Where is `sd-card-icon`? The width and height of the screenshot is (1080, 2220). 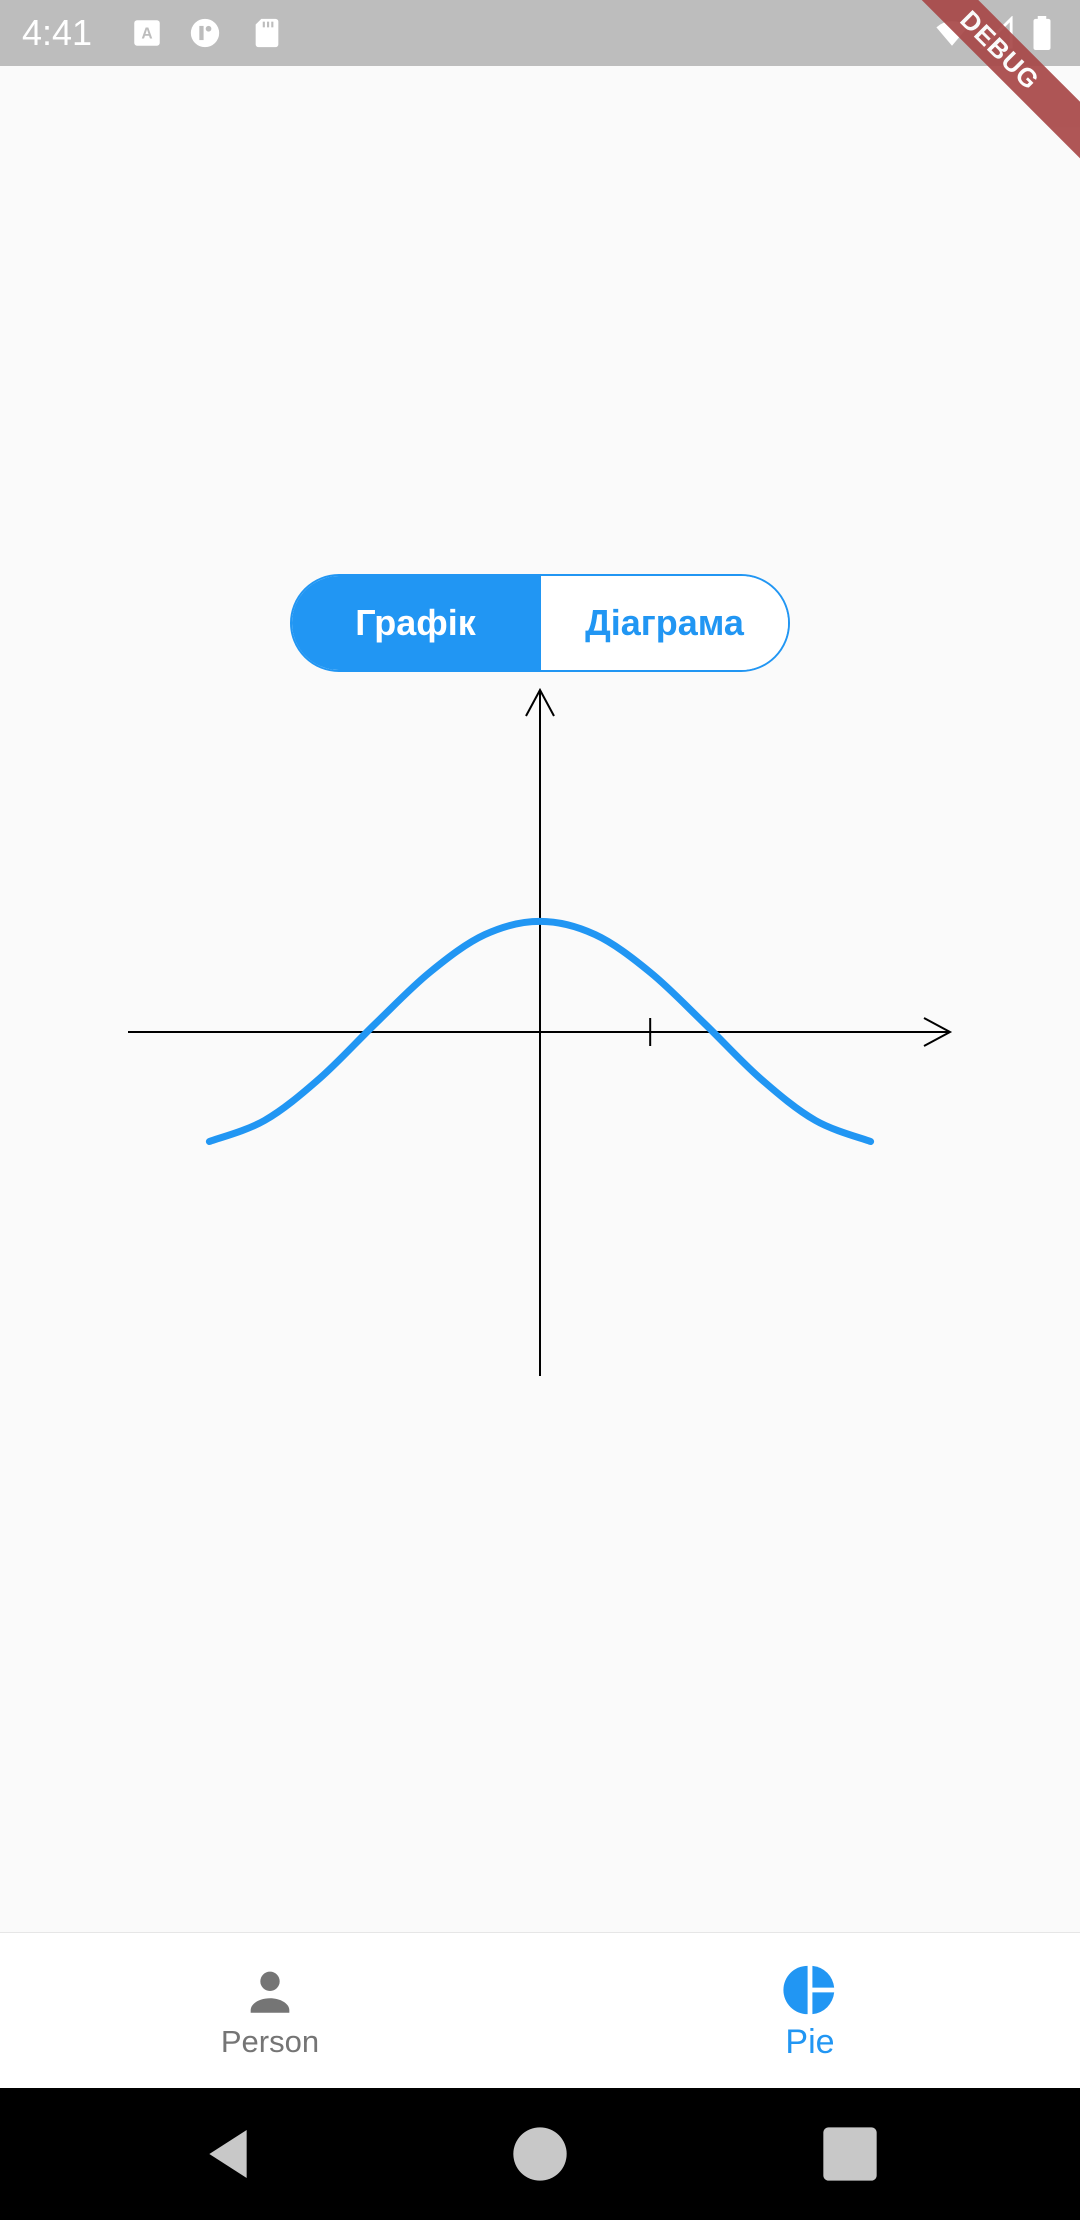
sd-card-icon is located at coordinates (267, 33).